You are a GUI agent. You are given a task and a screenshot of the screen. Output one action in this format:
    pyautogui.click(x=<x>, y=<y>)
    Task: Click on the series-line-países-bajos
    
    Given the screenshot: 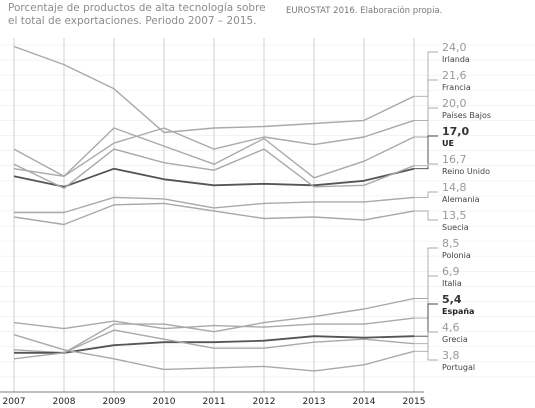 What is the action you would take?
    pyautogui.click(x=214, y=153)
    